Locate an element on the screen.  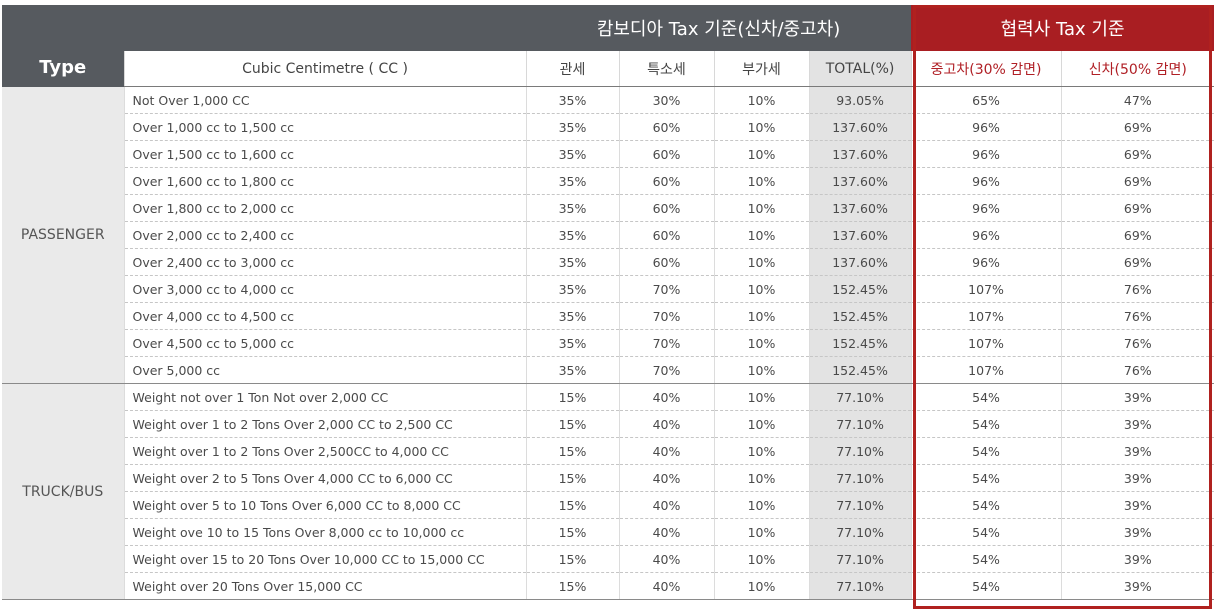
cambodia-tax-group-header: 캄보디아 Tax 기준(신차/중고차) is located at coordinates (719, 28).